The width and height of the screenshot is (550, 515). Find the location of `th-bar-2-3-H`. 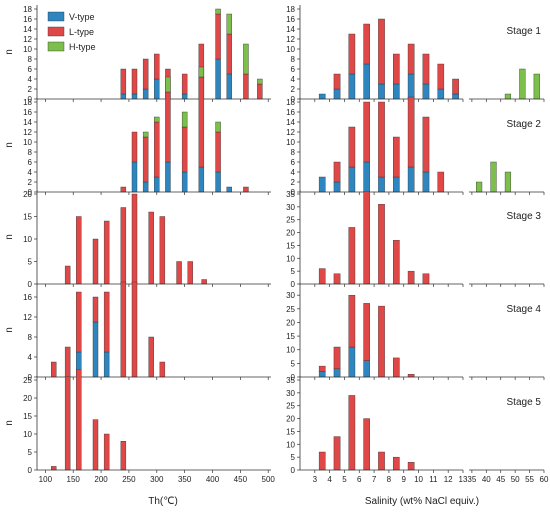

th-bar-2-3-H is located at coordinates (145, 134).